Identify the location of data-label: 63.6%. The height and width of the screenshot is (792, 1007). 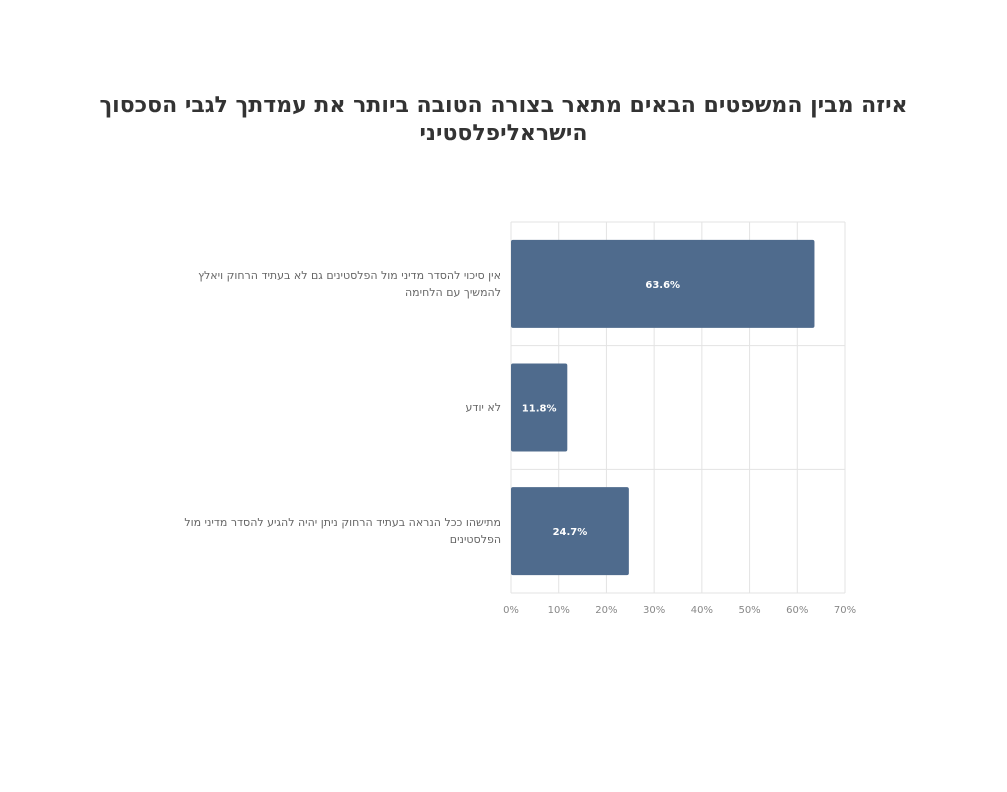
(662, 285).